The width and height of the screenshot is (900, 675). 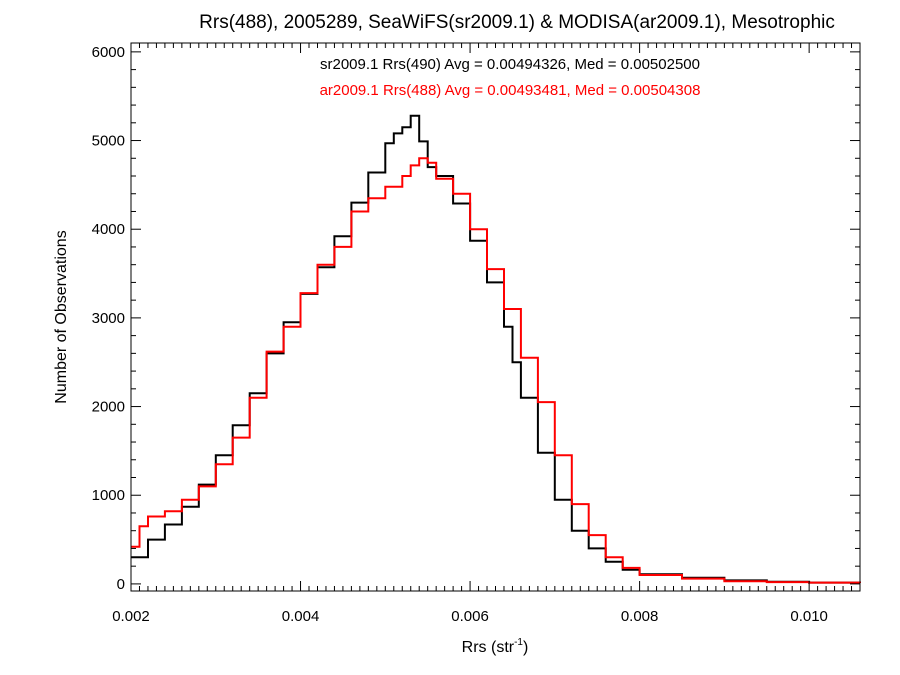 What do you see at coordinates (108, 318) in the screenshot?
I see `y-tick-label: 3000` at bounding box center [108, 318].